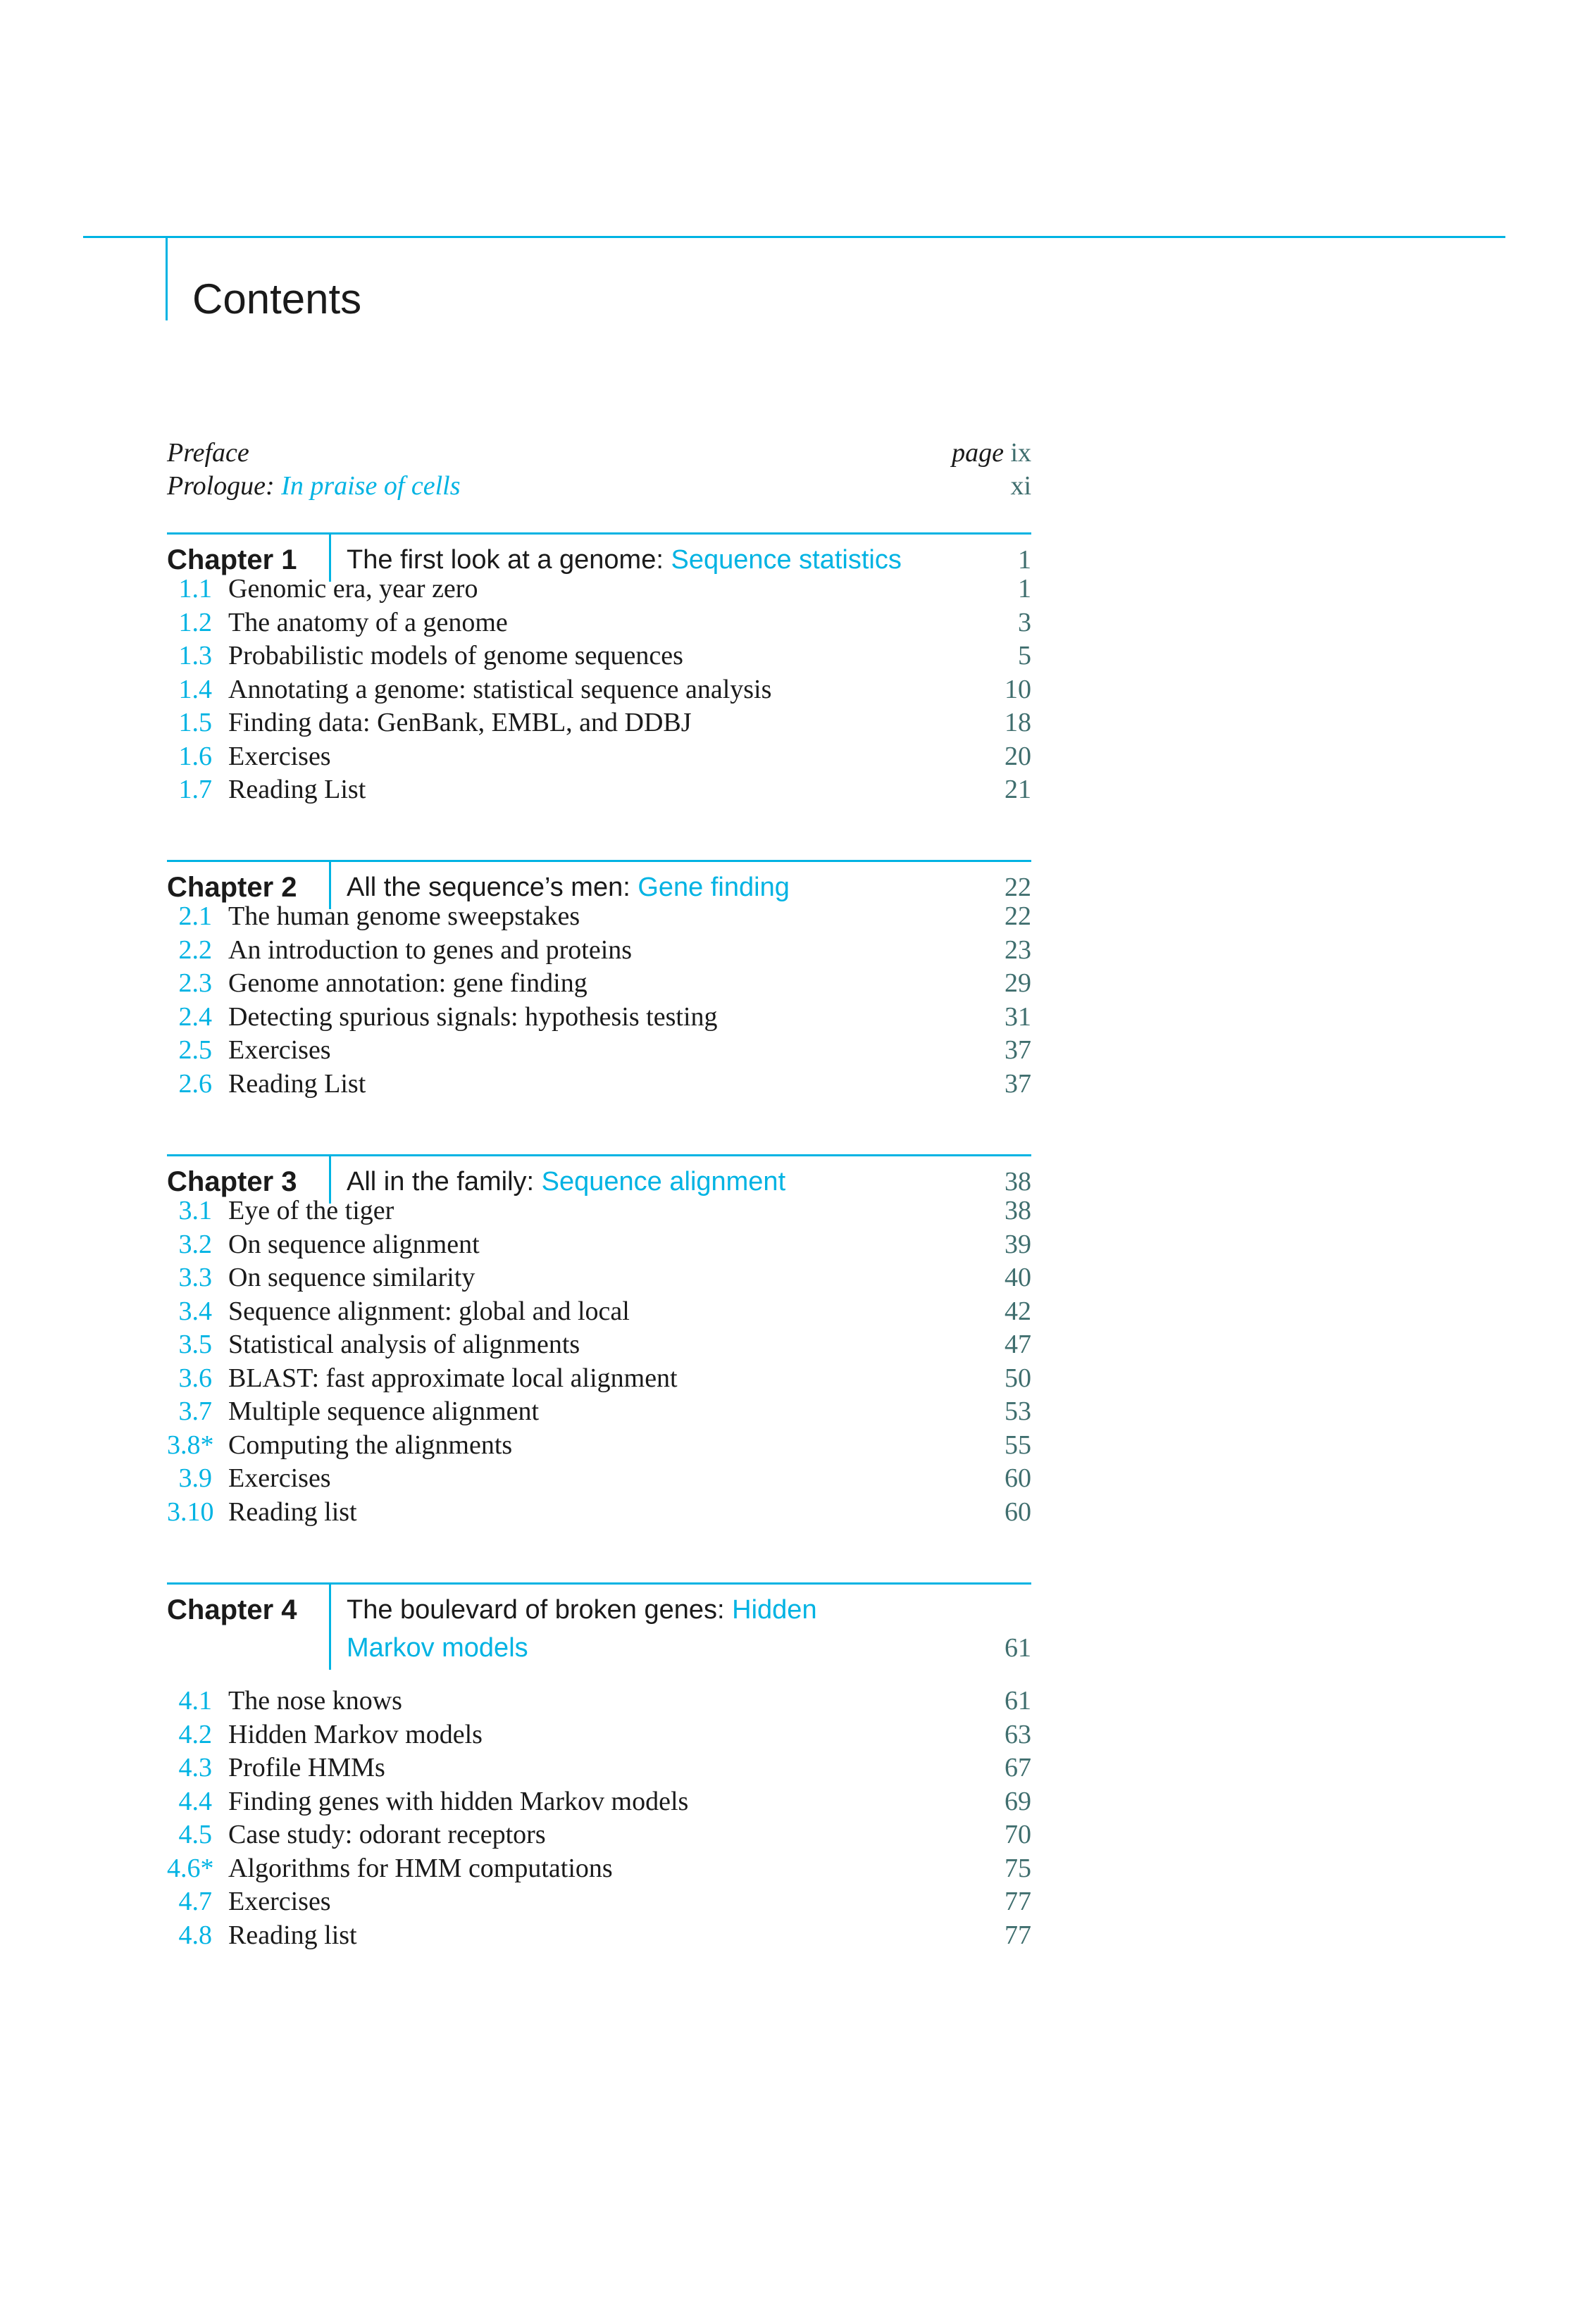  I want to click on section-title: The anatomy of a genome, so click(368, 622).